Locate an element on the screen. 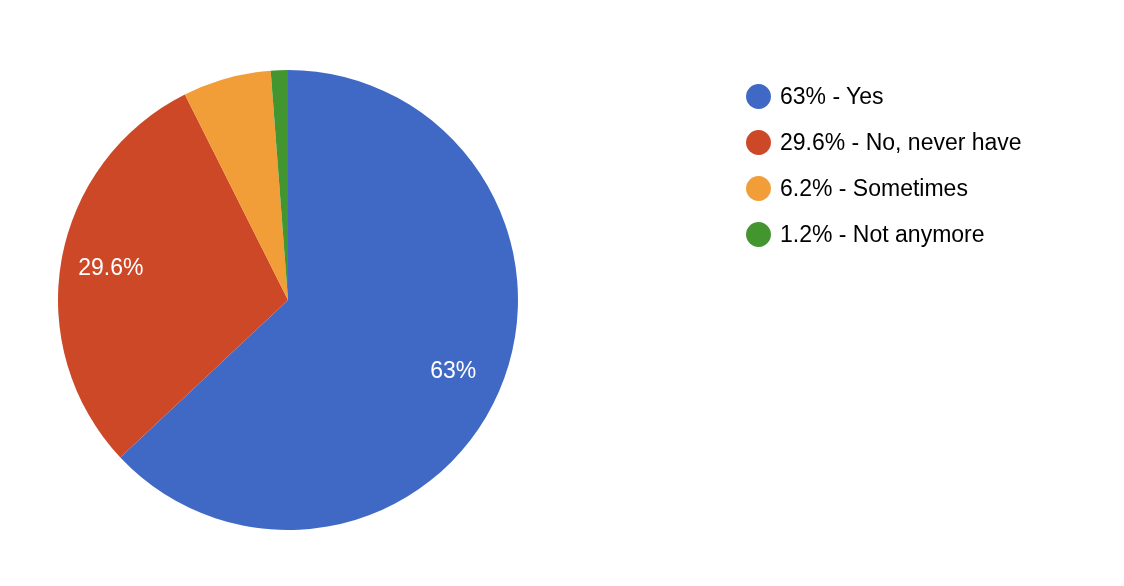 The image size is (1124, 586). legend-label: 63% - Yes is located at coordinates (832, 95).